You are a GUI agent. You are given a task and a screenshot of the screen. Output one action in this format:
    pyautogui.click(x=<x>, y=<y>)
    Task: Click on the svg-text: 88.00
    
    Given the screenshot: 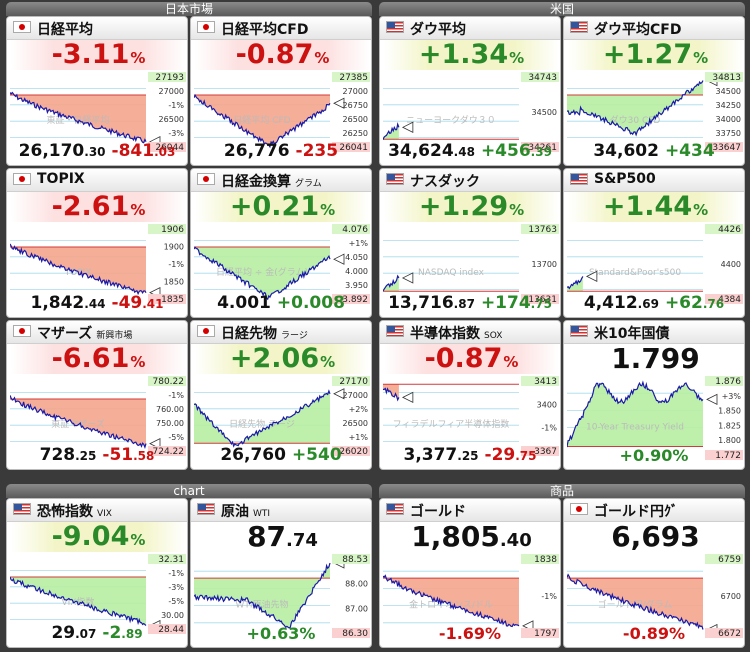 What is the action you would take?
    pyautogui.click(x=356, y=584)
    